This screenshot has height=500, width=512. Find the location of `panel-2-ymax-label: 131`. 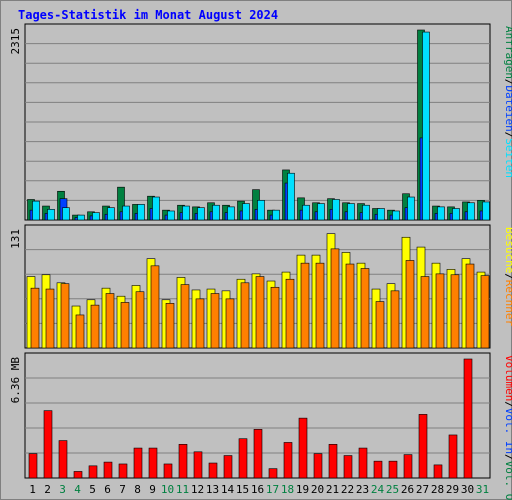

panel-2-ymax-label: 131 is located at coordinates (15, 239).